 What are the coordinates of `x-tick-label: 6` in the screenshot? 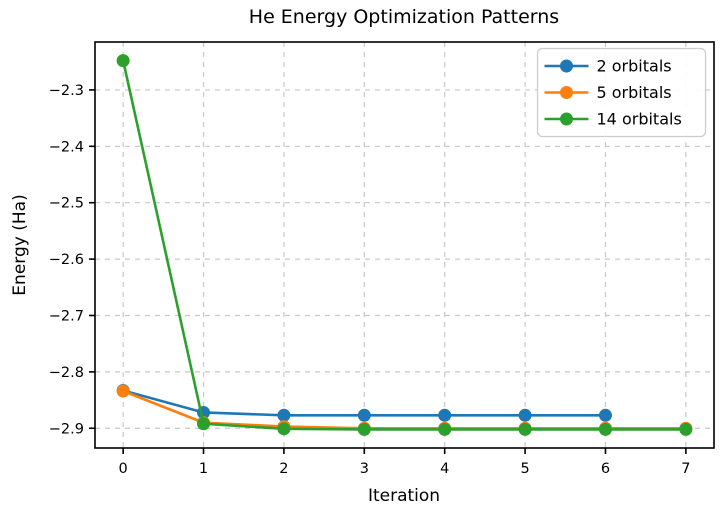 It's located at (605, 469).